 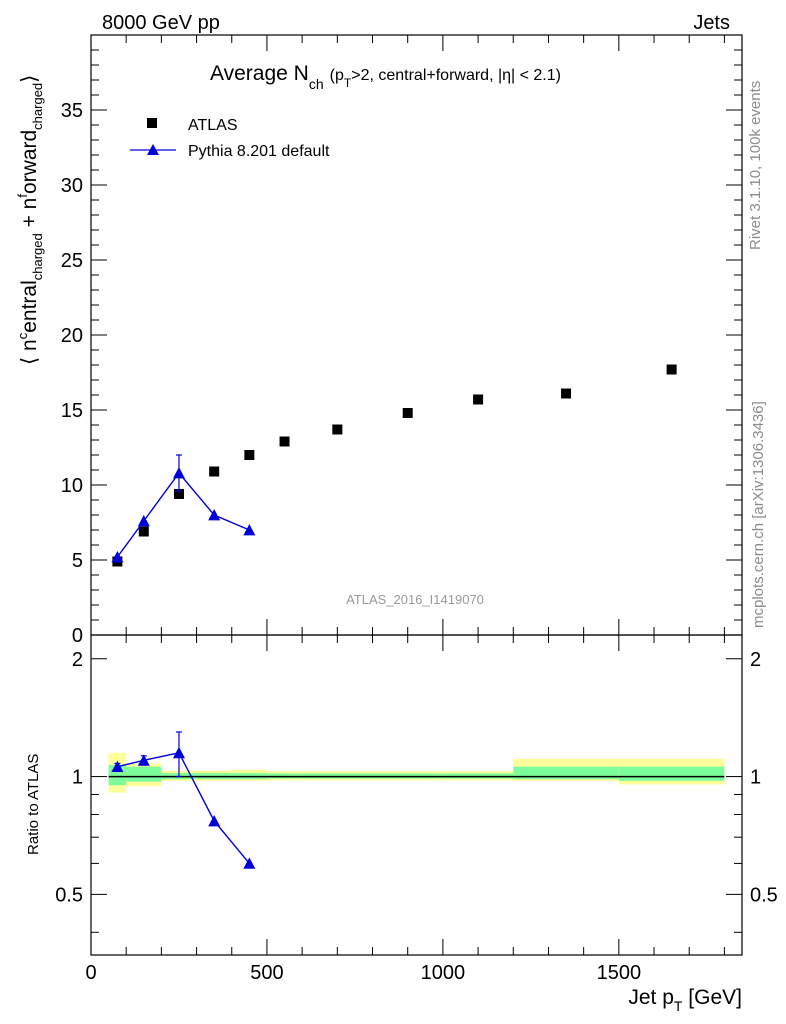 What do you see at coordinates (29, 352) in the screenshot?
I see `ylabel-open: ⟨ n` at bounding box center [29, 352].